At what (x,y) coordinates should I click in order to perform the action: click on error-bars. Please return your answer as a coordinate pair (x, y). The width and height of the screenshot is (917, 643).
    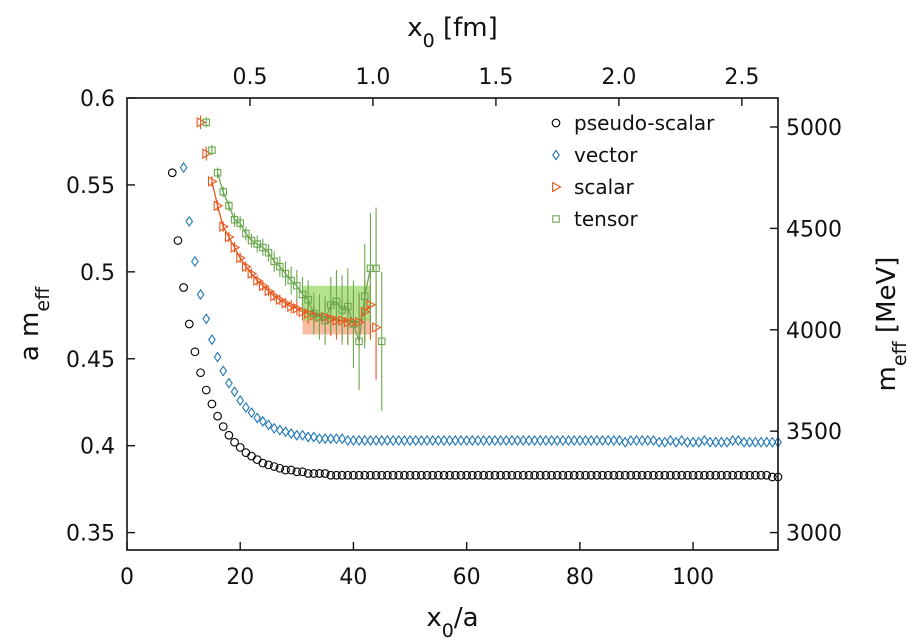
    Looking at the image, I should click on (291, 263).